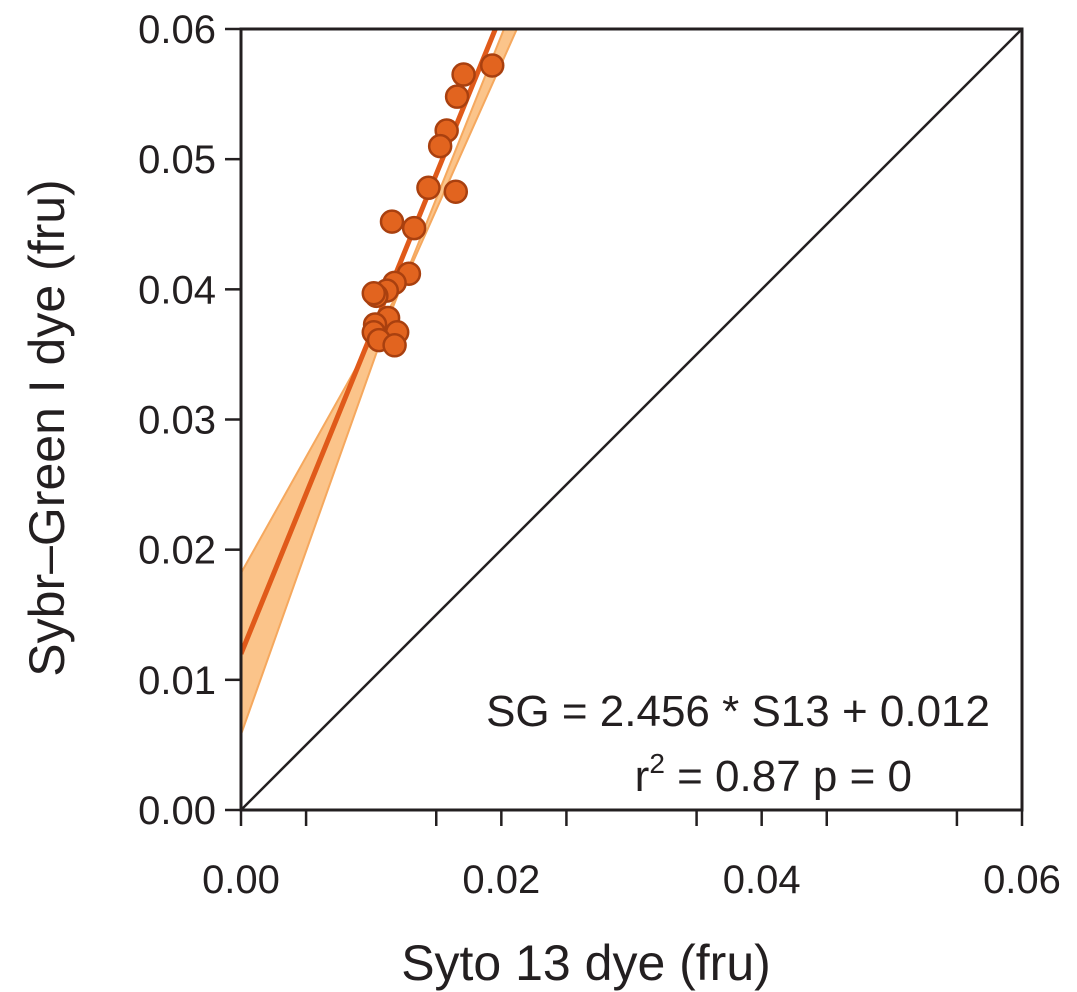 This screenshot has width=1077, height=992. I want to click on regression-stats: r2 = 0.87 p = 0, so click(773, 774).